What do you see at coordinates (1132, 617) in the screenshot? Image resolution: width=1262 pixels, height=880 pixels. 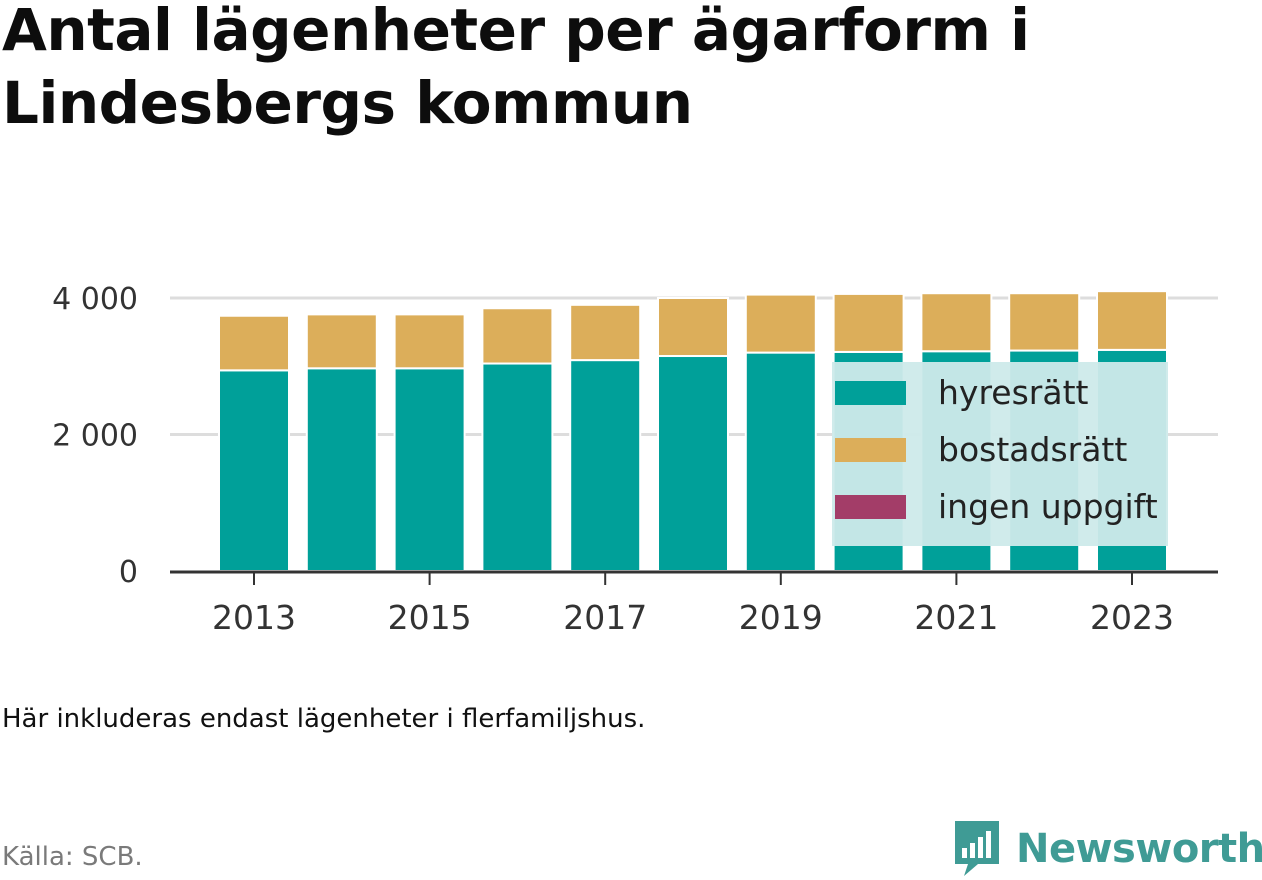 I see `x-tick-label: 2023` at bounding box center [1132, 617].